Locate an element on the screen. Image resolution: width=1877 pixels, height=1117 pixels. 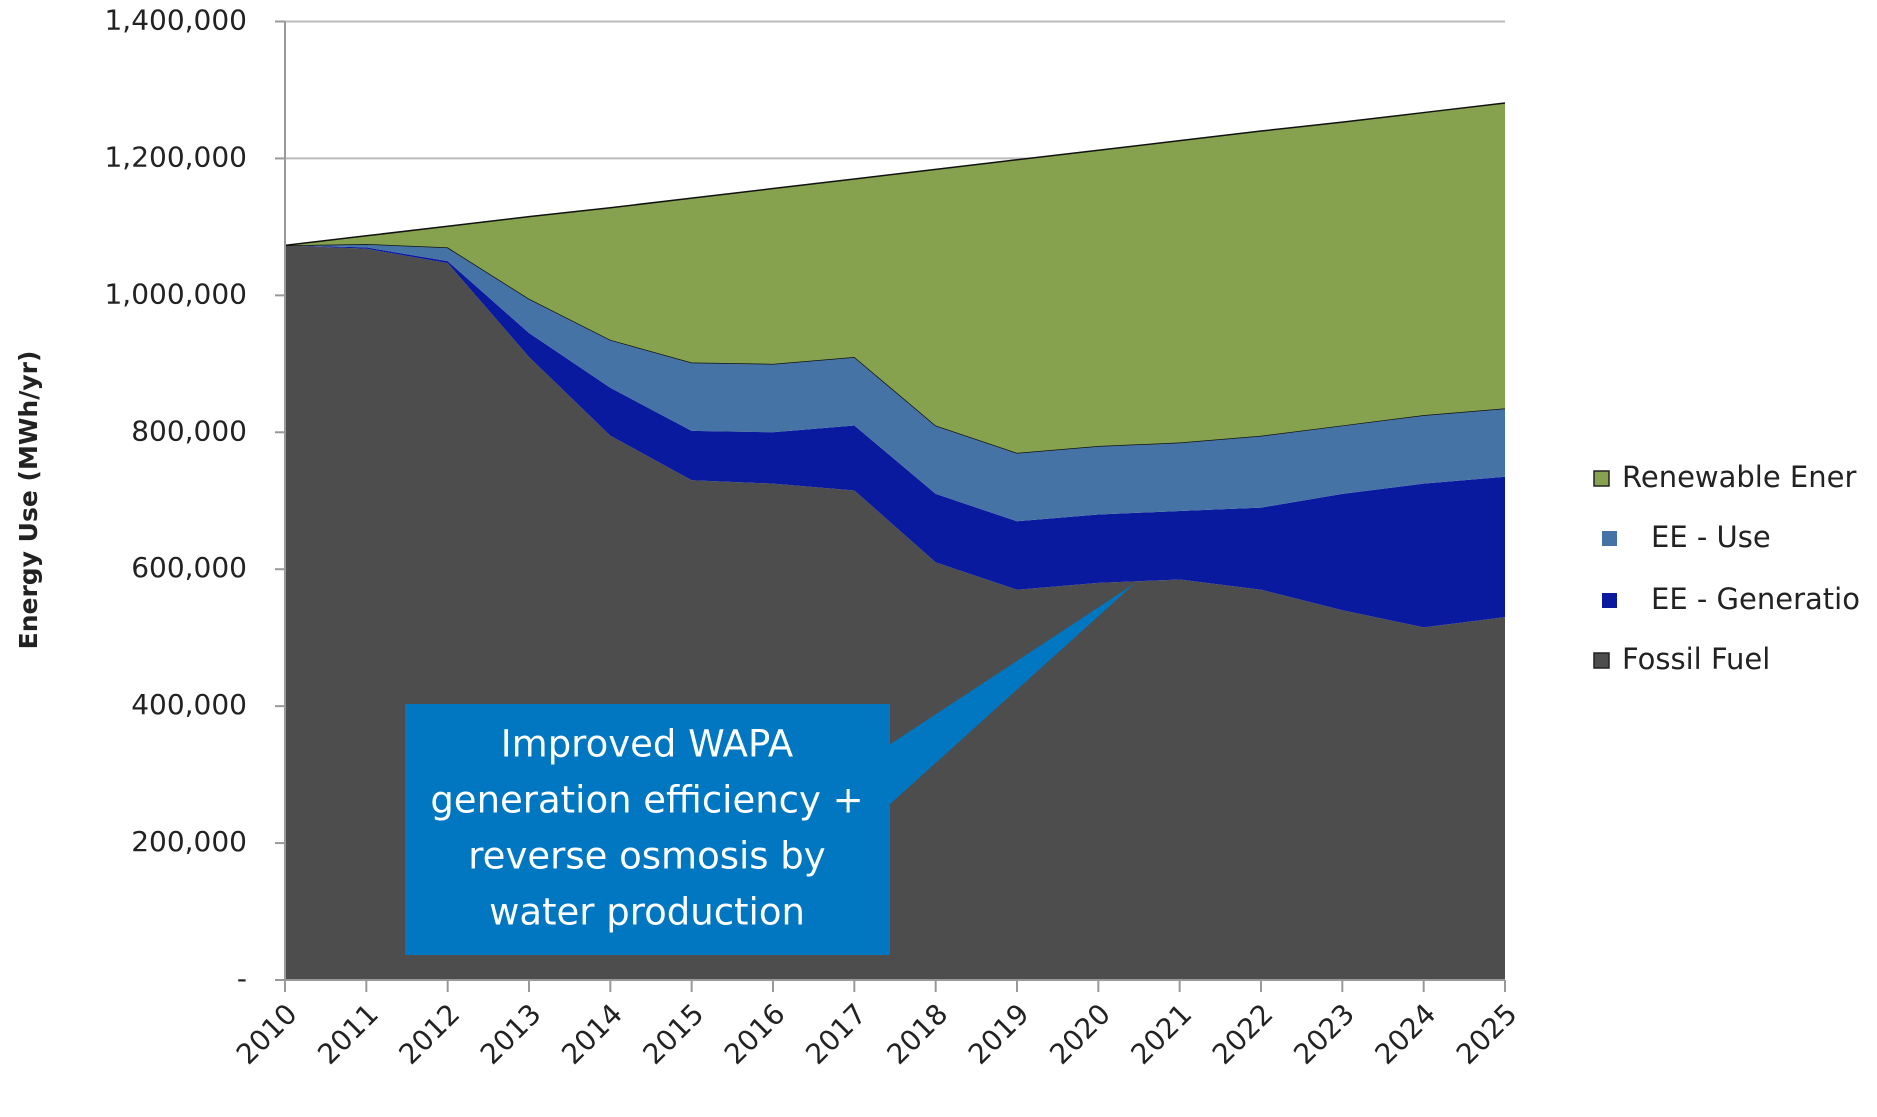
y-tick-label: 1,400,000 is located at coordinates (175, 20).